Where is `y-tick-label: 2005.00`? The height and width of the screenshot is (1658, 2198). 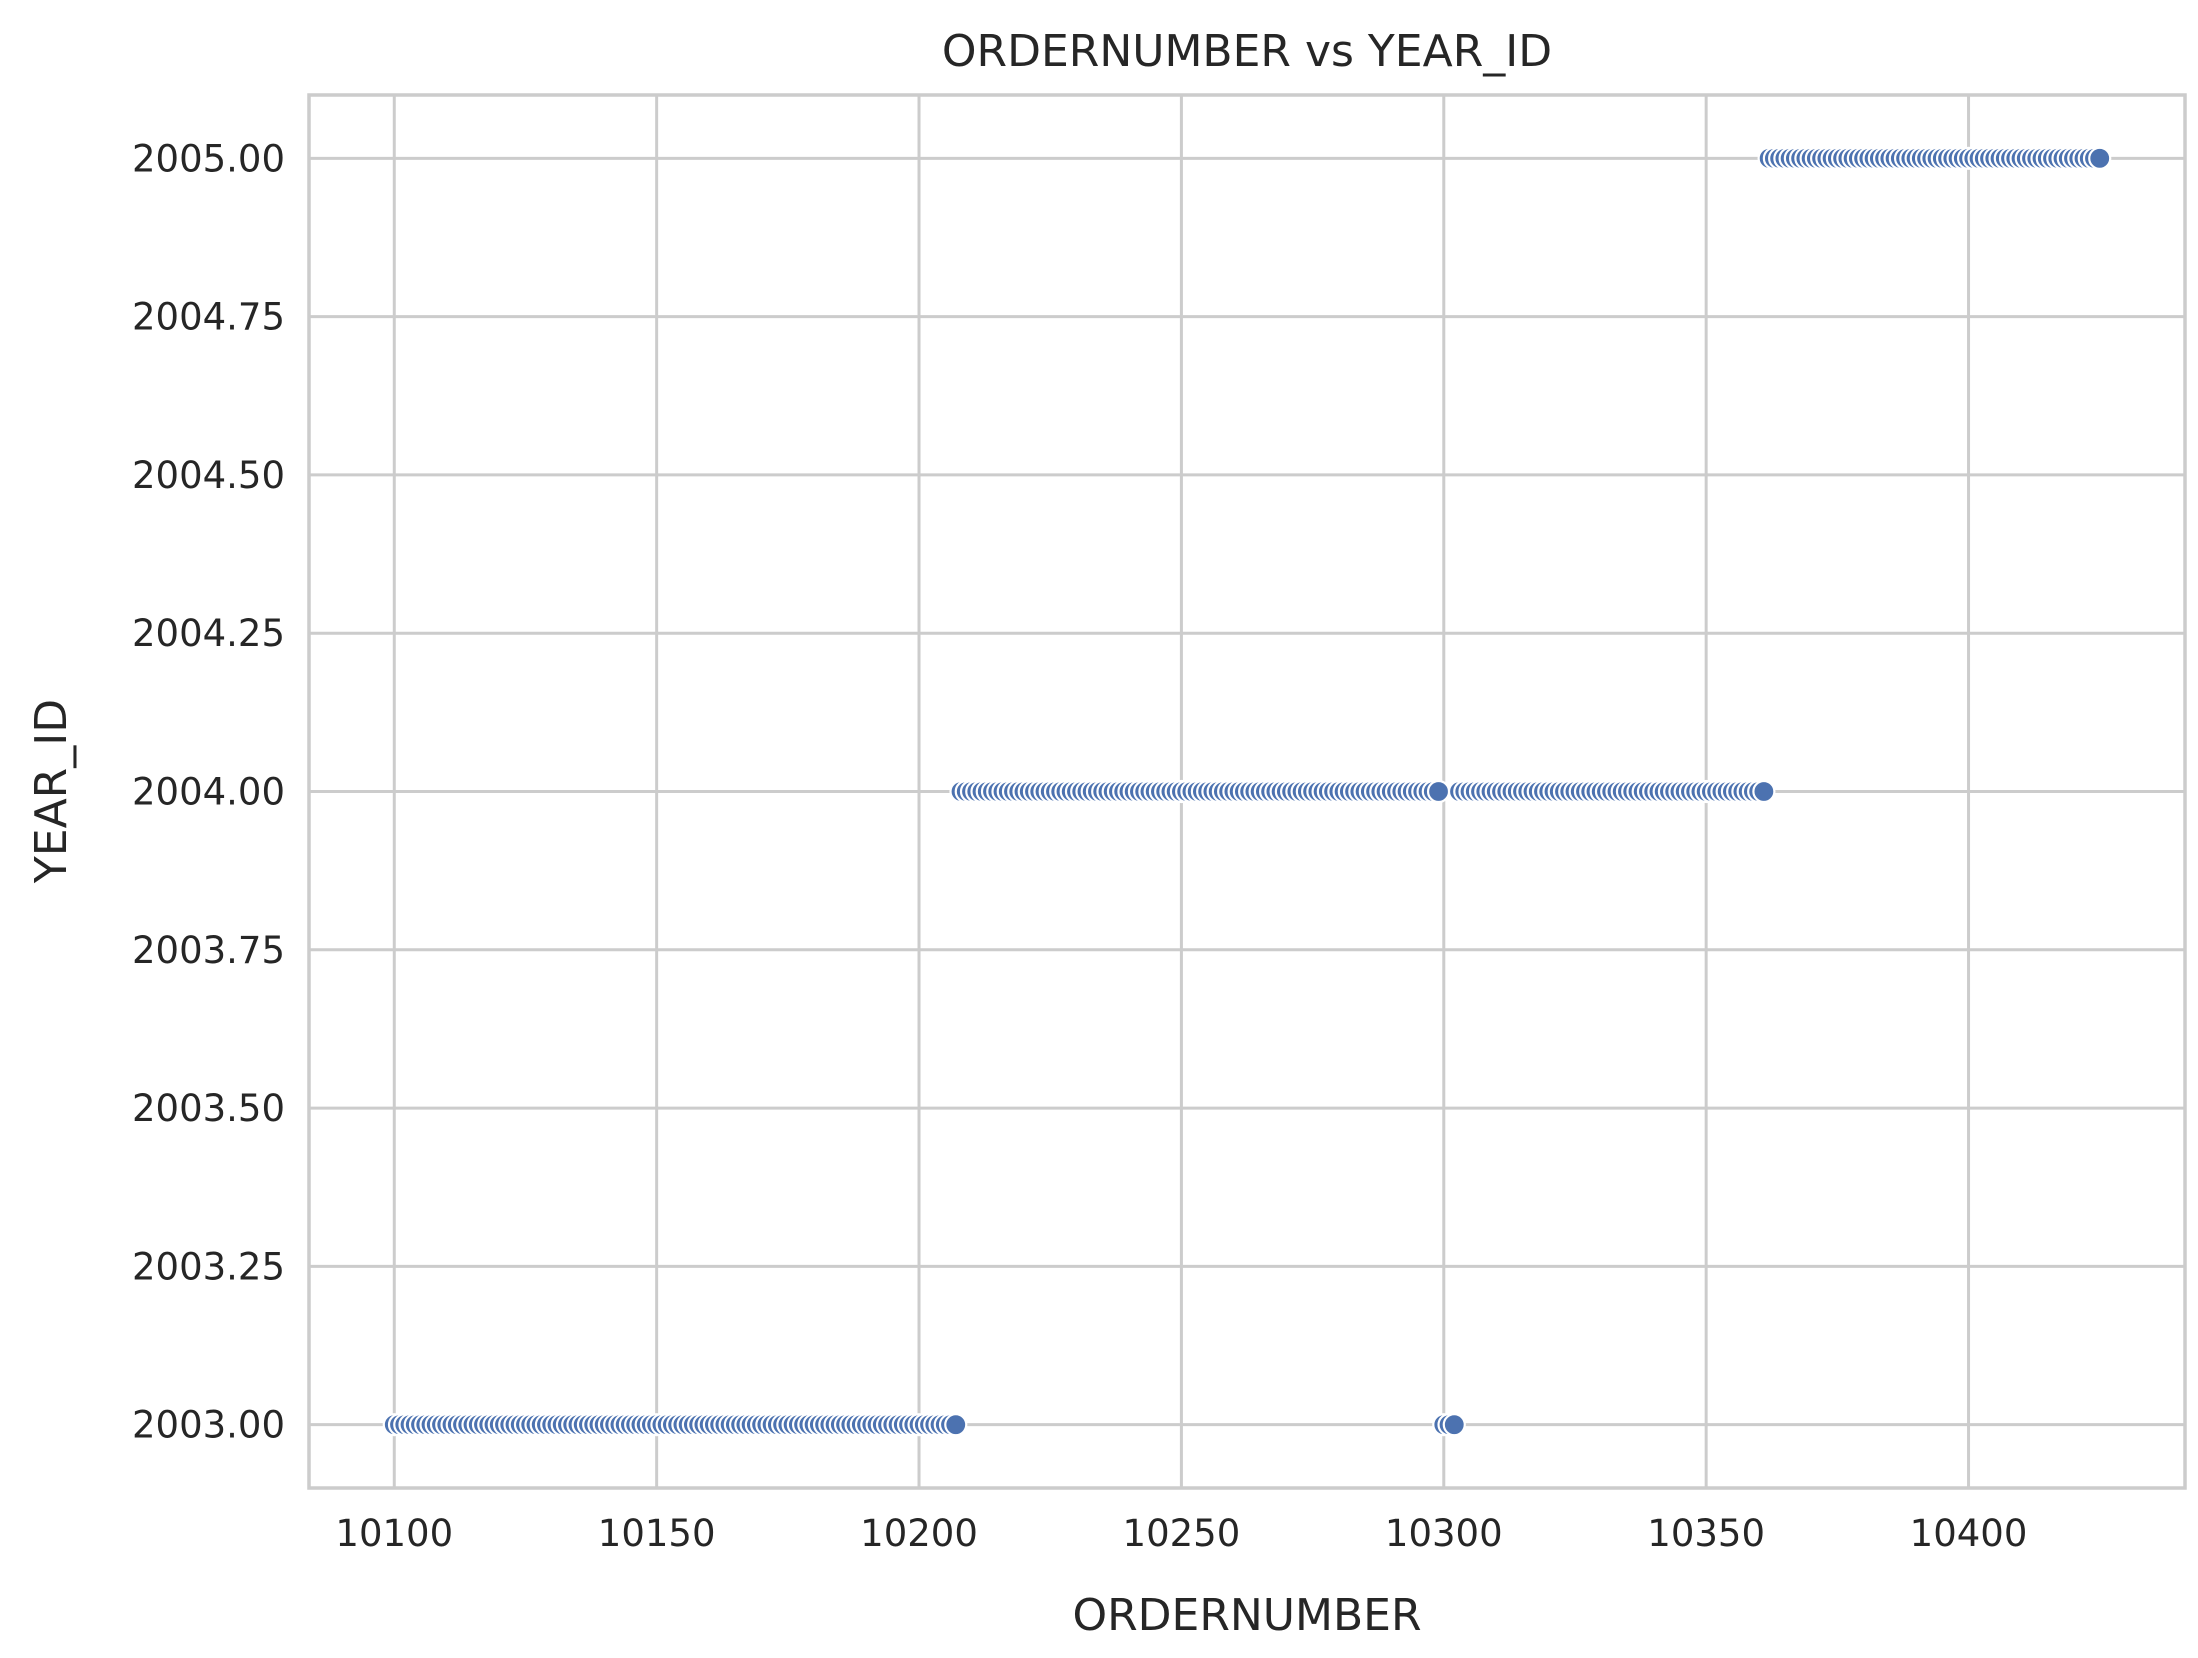 y-tick-label: 2005.00 is located at coordinates (208, 158).